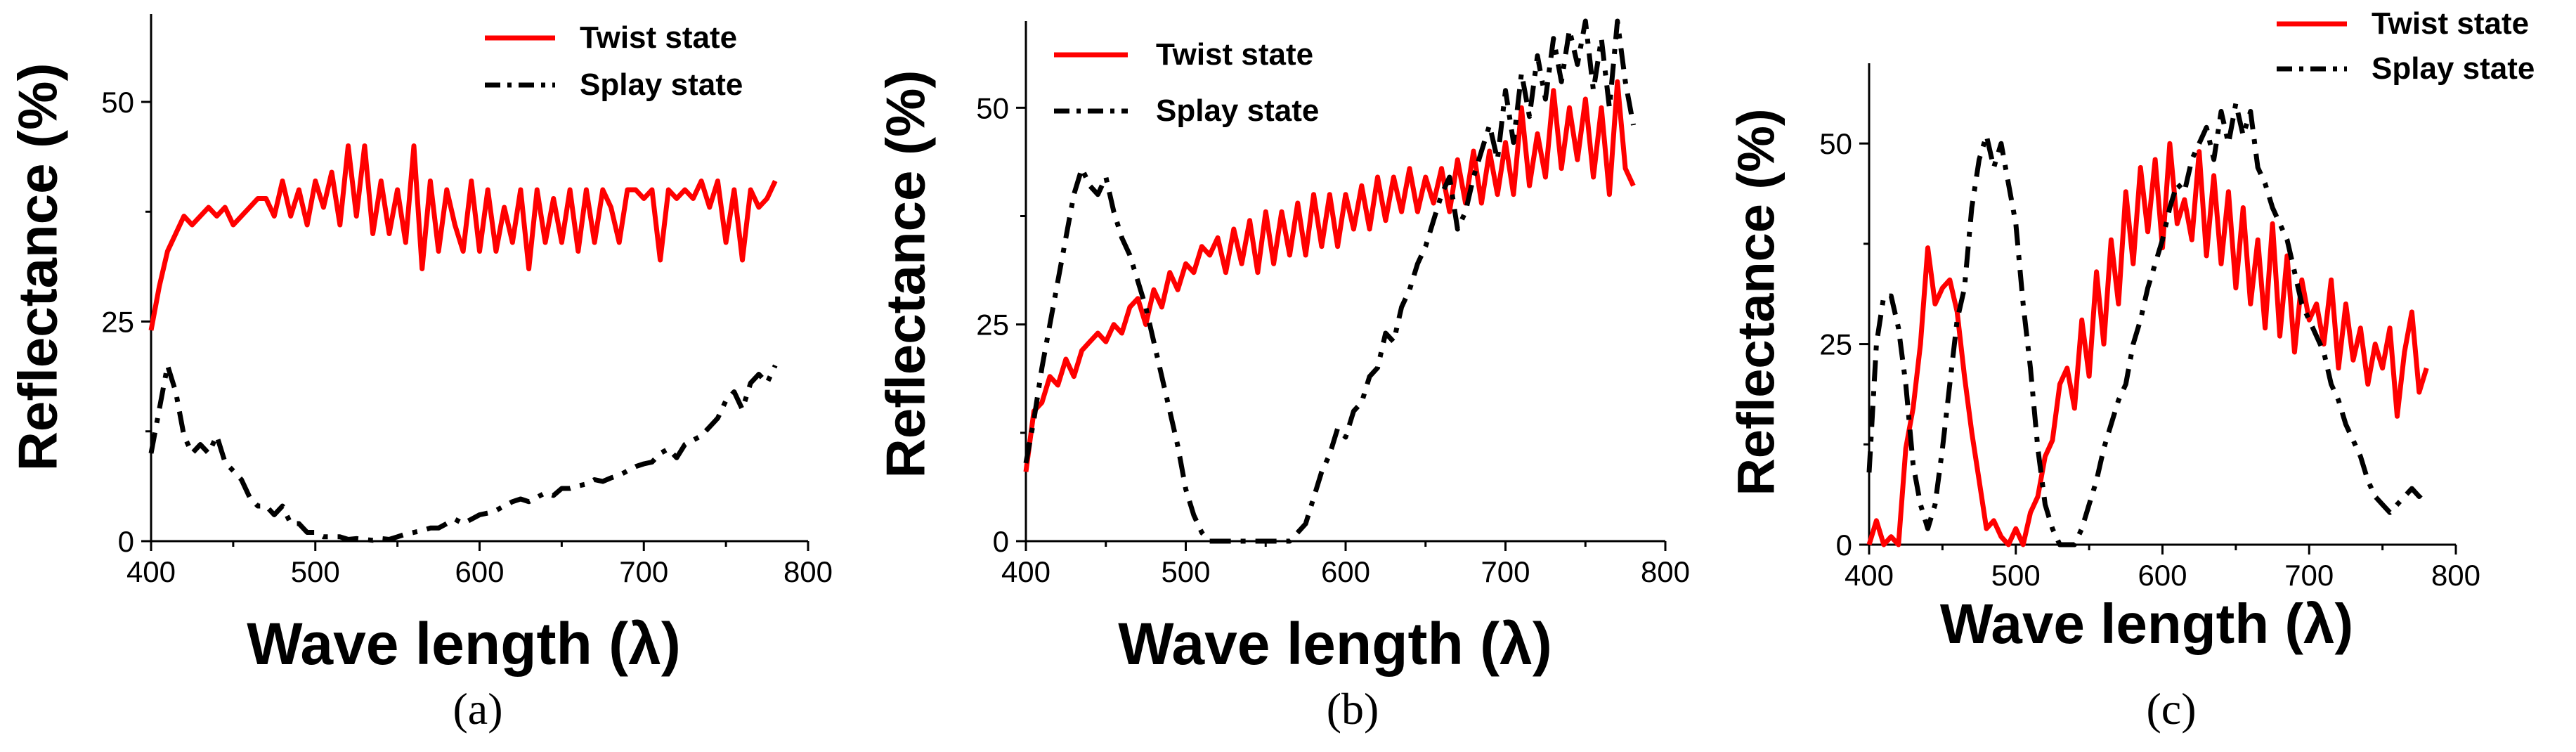 This screenshot has width=2576, height=752. Describe the element at coordinates (1025, 571) in the screenshot. I see `panel-b-x-tick-label: 400` at that location.